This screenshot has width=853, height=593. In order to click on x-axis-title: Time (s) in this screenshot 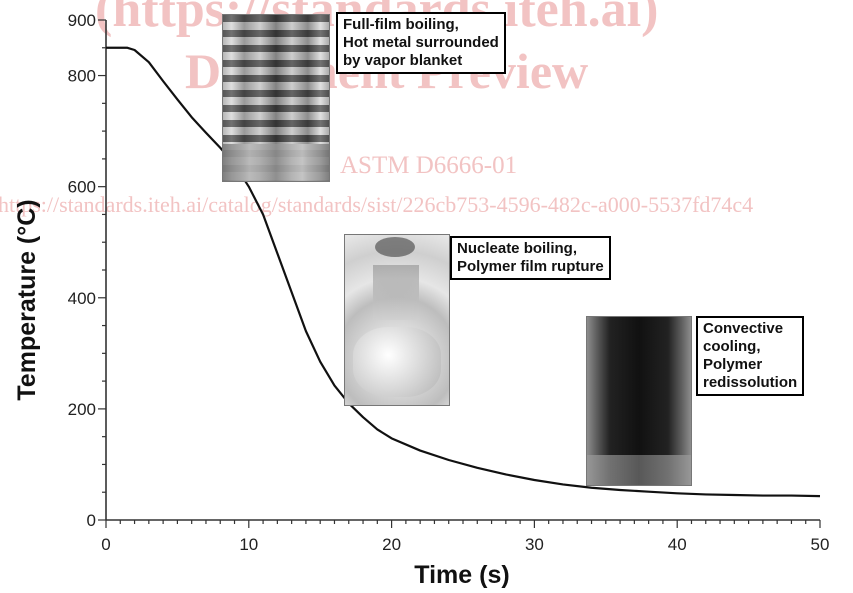, I will do `click(461, 575)`.